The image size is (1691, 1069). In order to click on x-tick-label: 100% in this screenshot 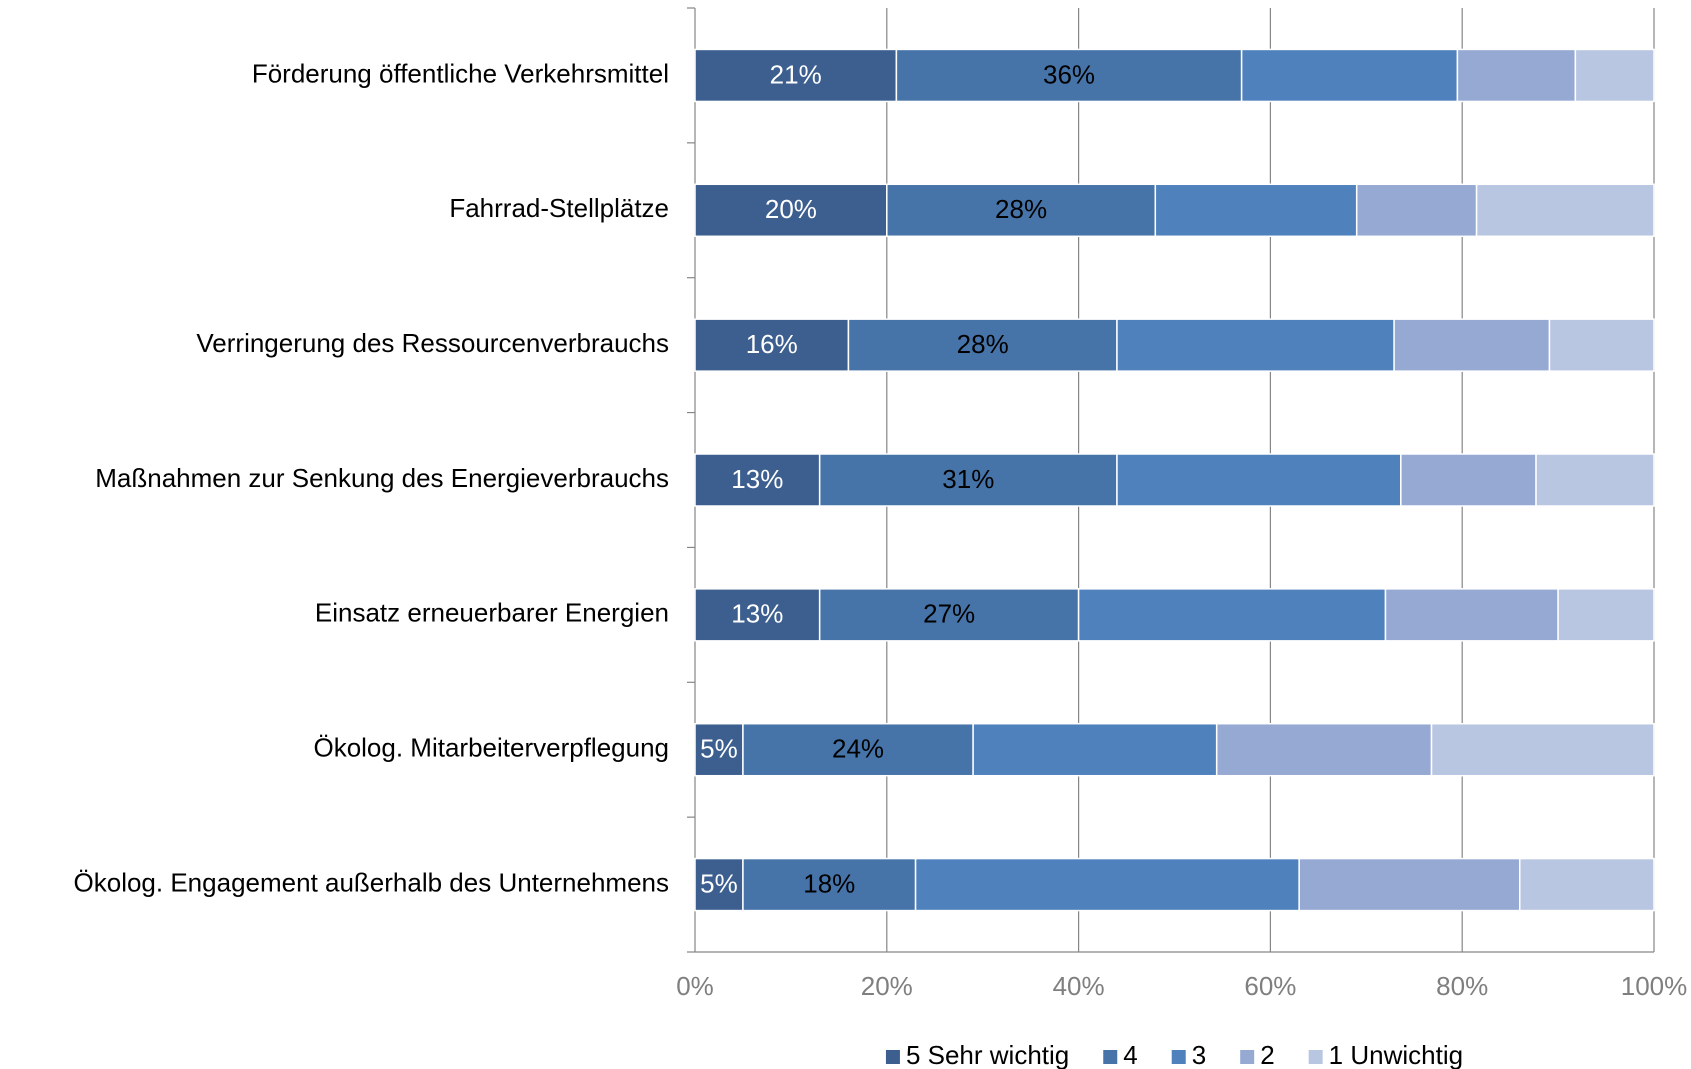, I will do `click(1654, 986)`.